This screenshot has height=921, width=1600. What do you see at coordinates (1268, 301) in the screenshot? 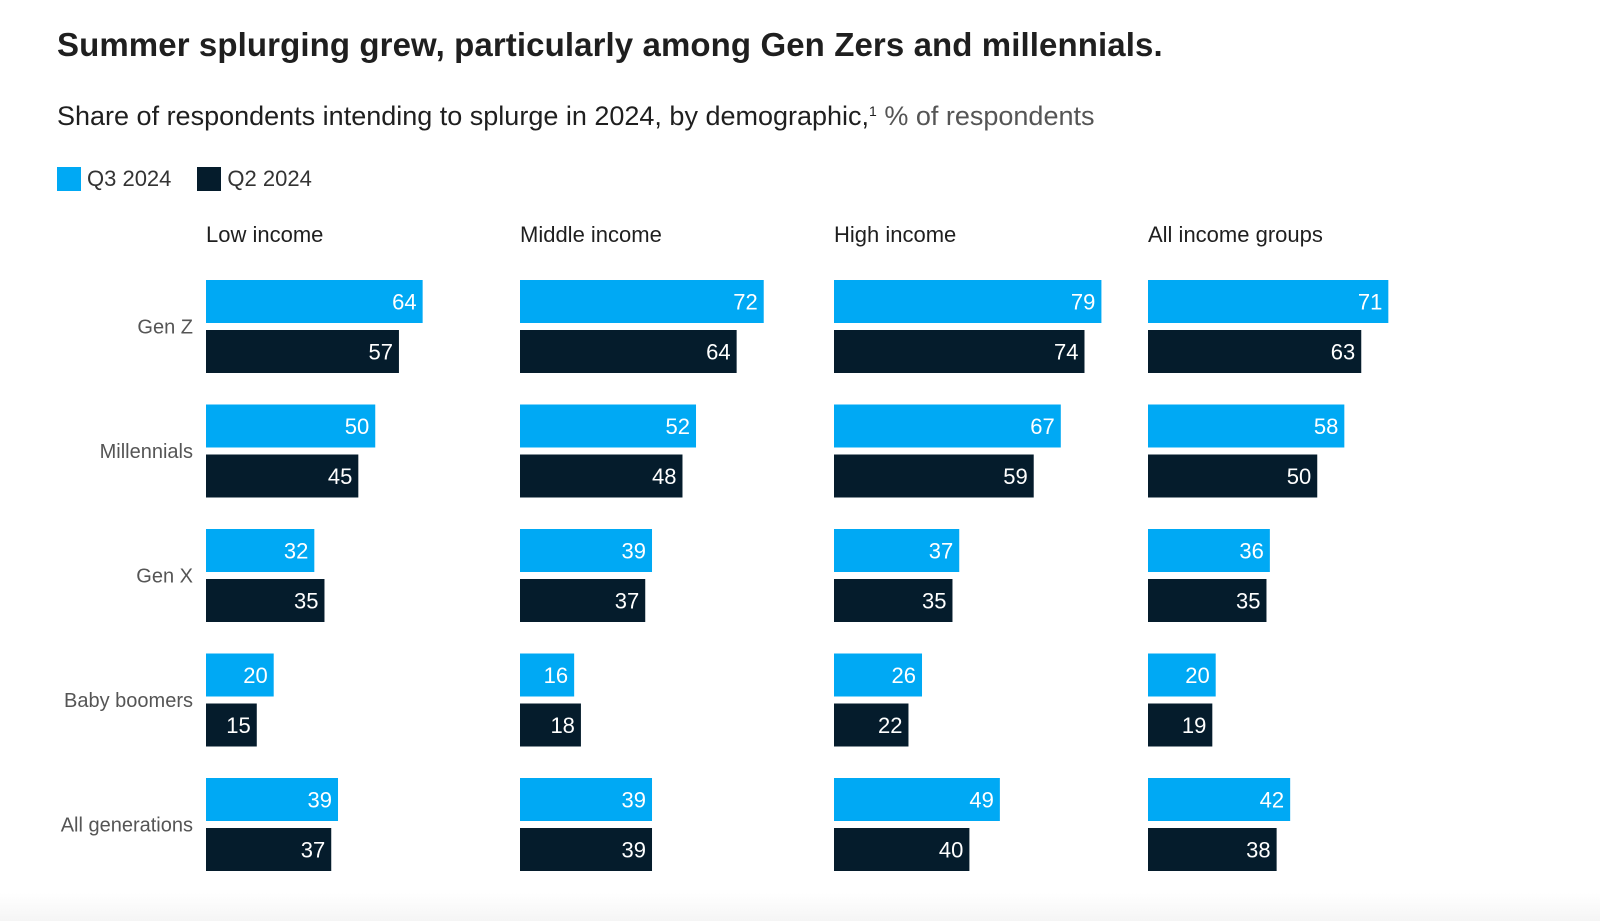
I see `bar-q3-2024-all-income-groups-gen-z` at bounding box center [1268, 301].